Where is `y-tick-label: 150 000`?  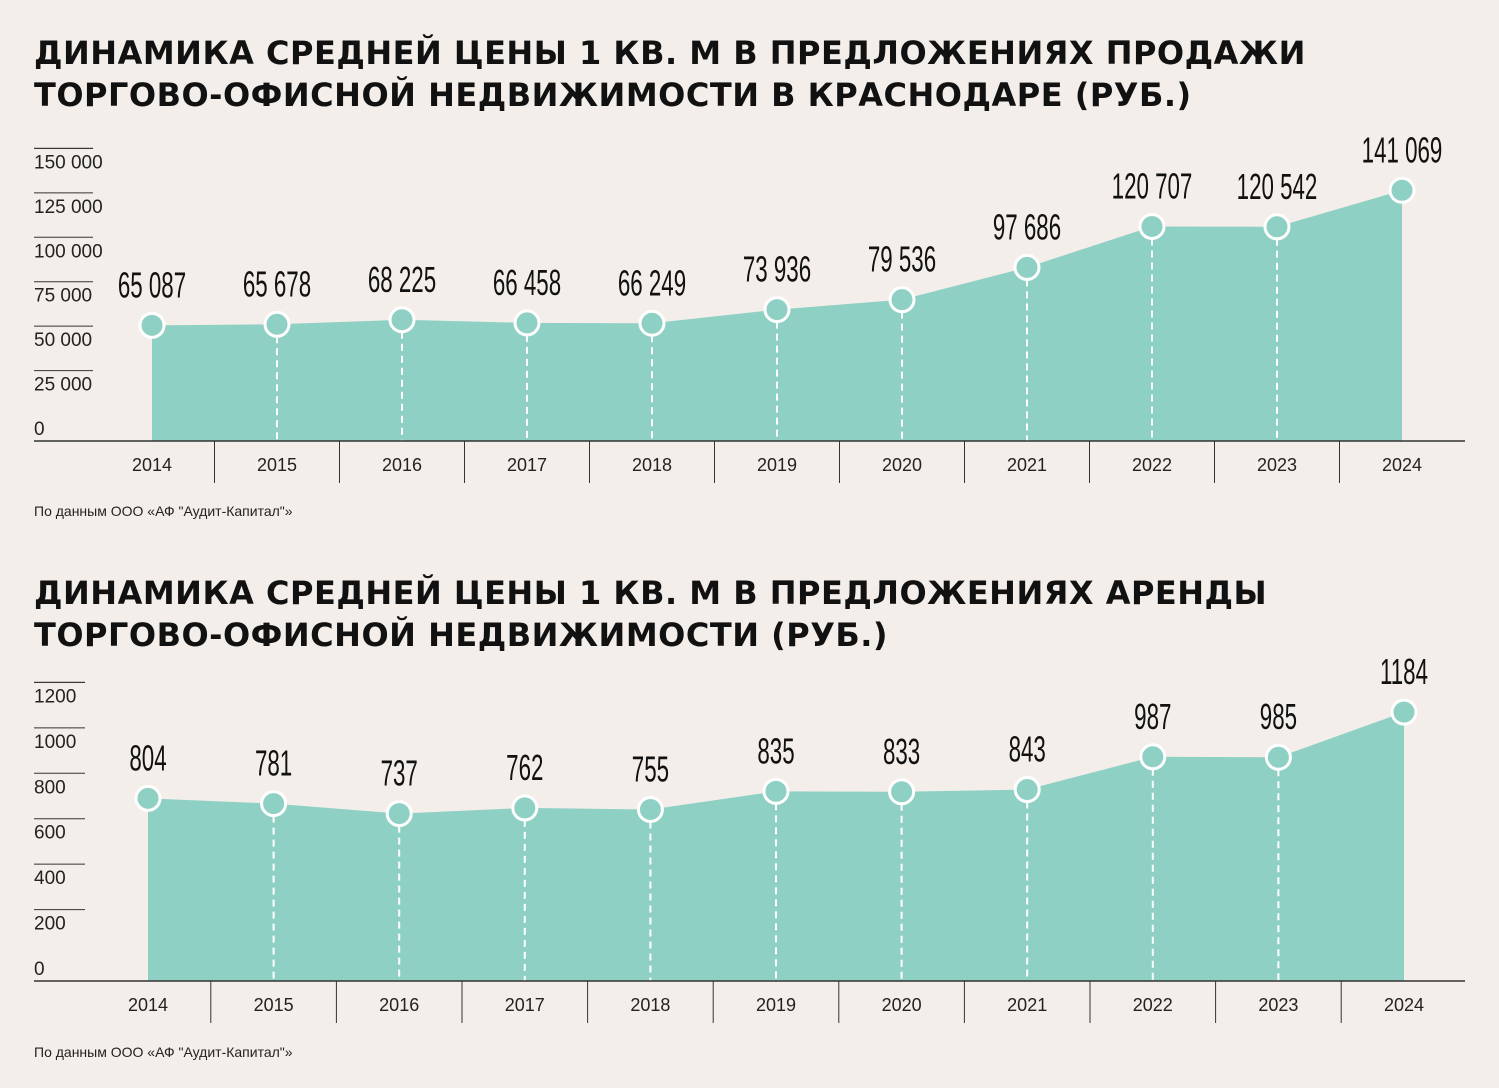 y-tick-label: 150 000 is located at coordinates (68, 162).